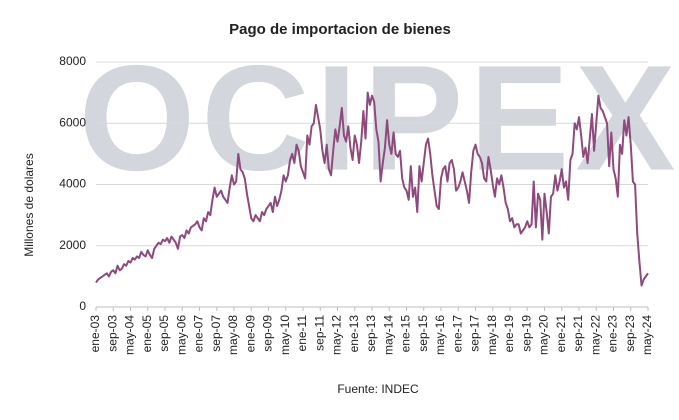  Describe the element at coordinates (423, 333) in the screenshot. I see `x-tick-label: sep-15` at that location.